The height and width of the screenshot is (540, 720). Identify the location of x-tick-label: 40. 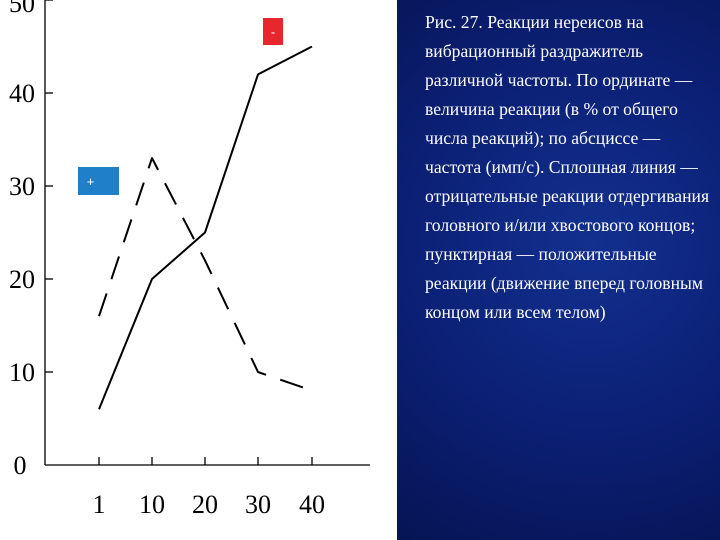
(312, 504).